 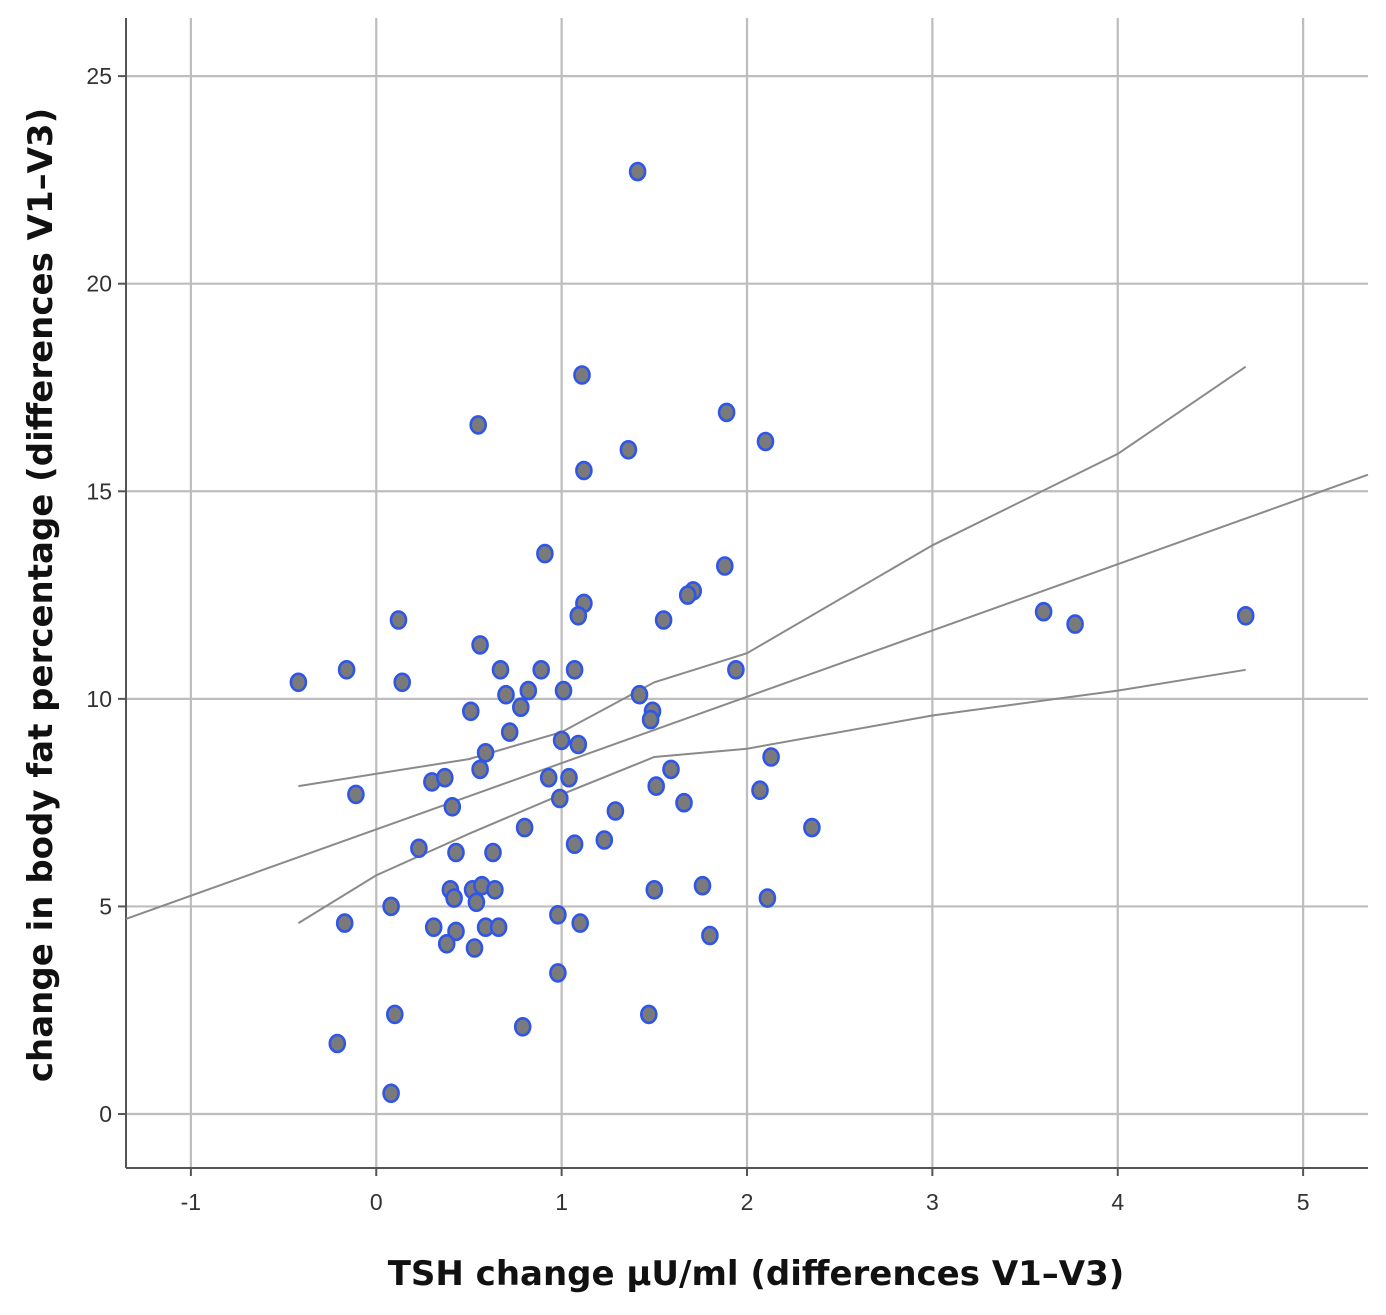 I want to click on x-tick-label: 5, so click(x=1303, y=1202).